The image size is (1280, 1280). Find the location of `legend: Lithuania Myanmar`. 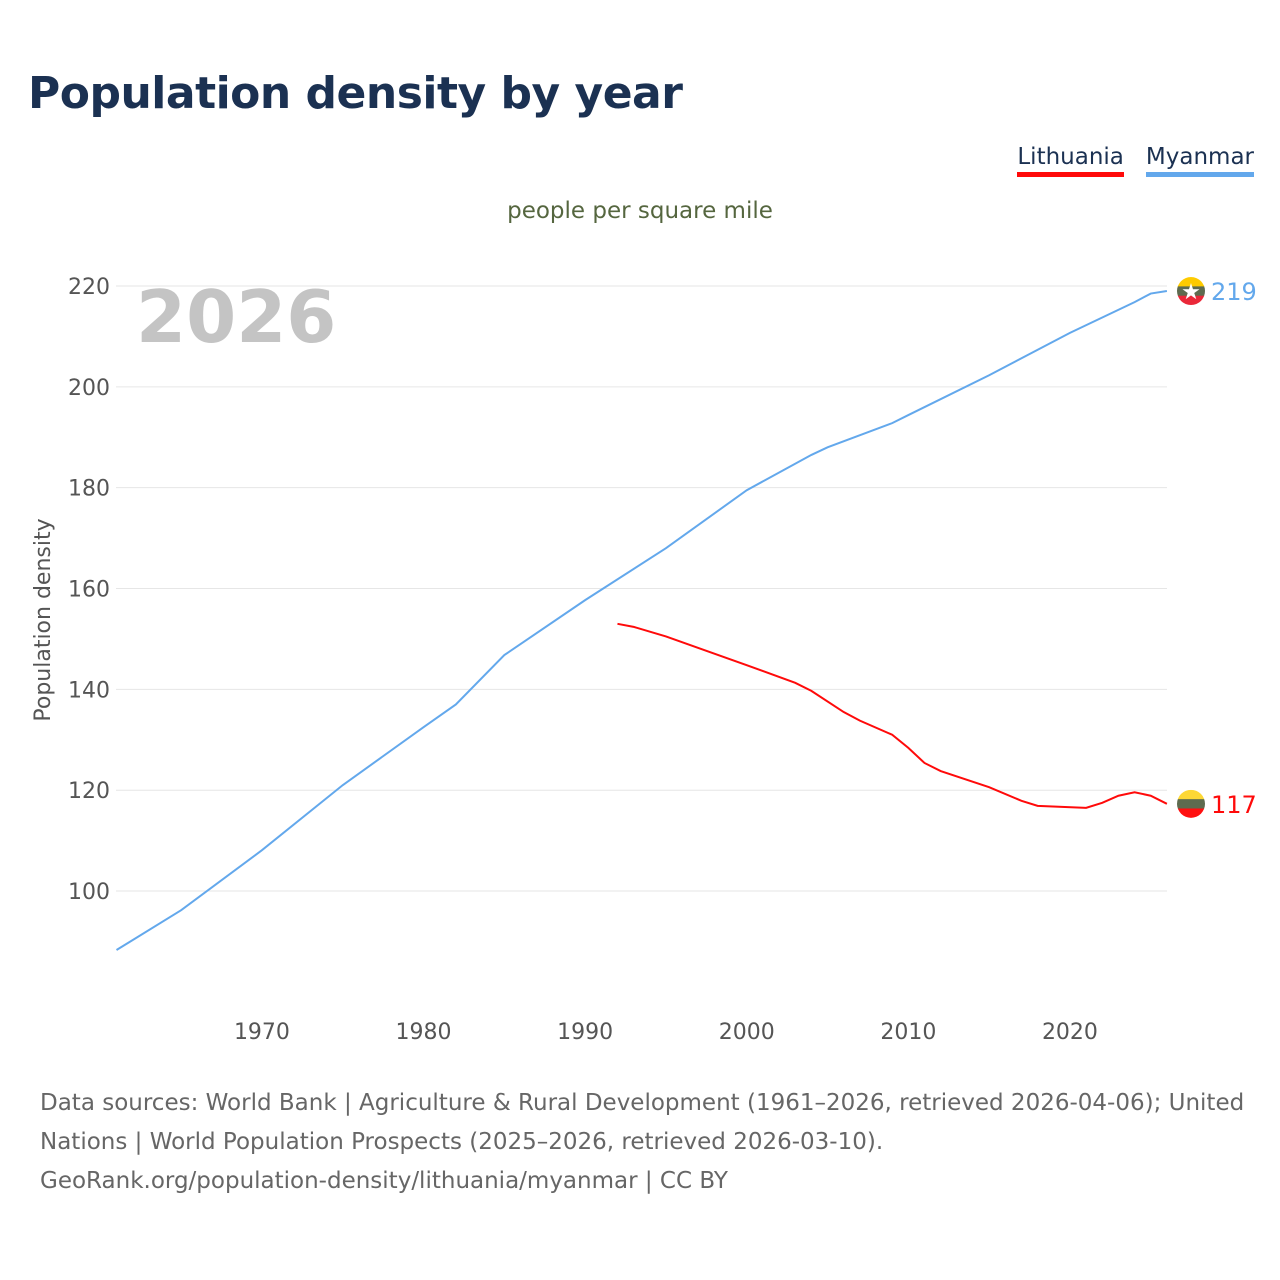

legend: Lithuania Myanmar is located at coordinates (1135, 160).